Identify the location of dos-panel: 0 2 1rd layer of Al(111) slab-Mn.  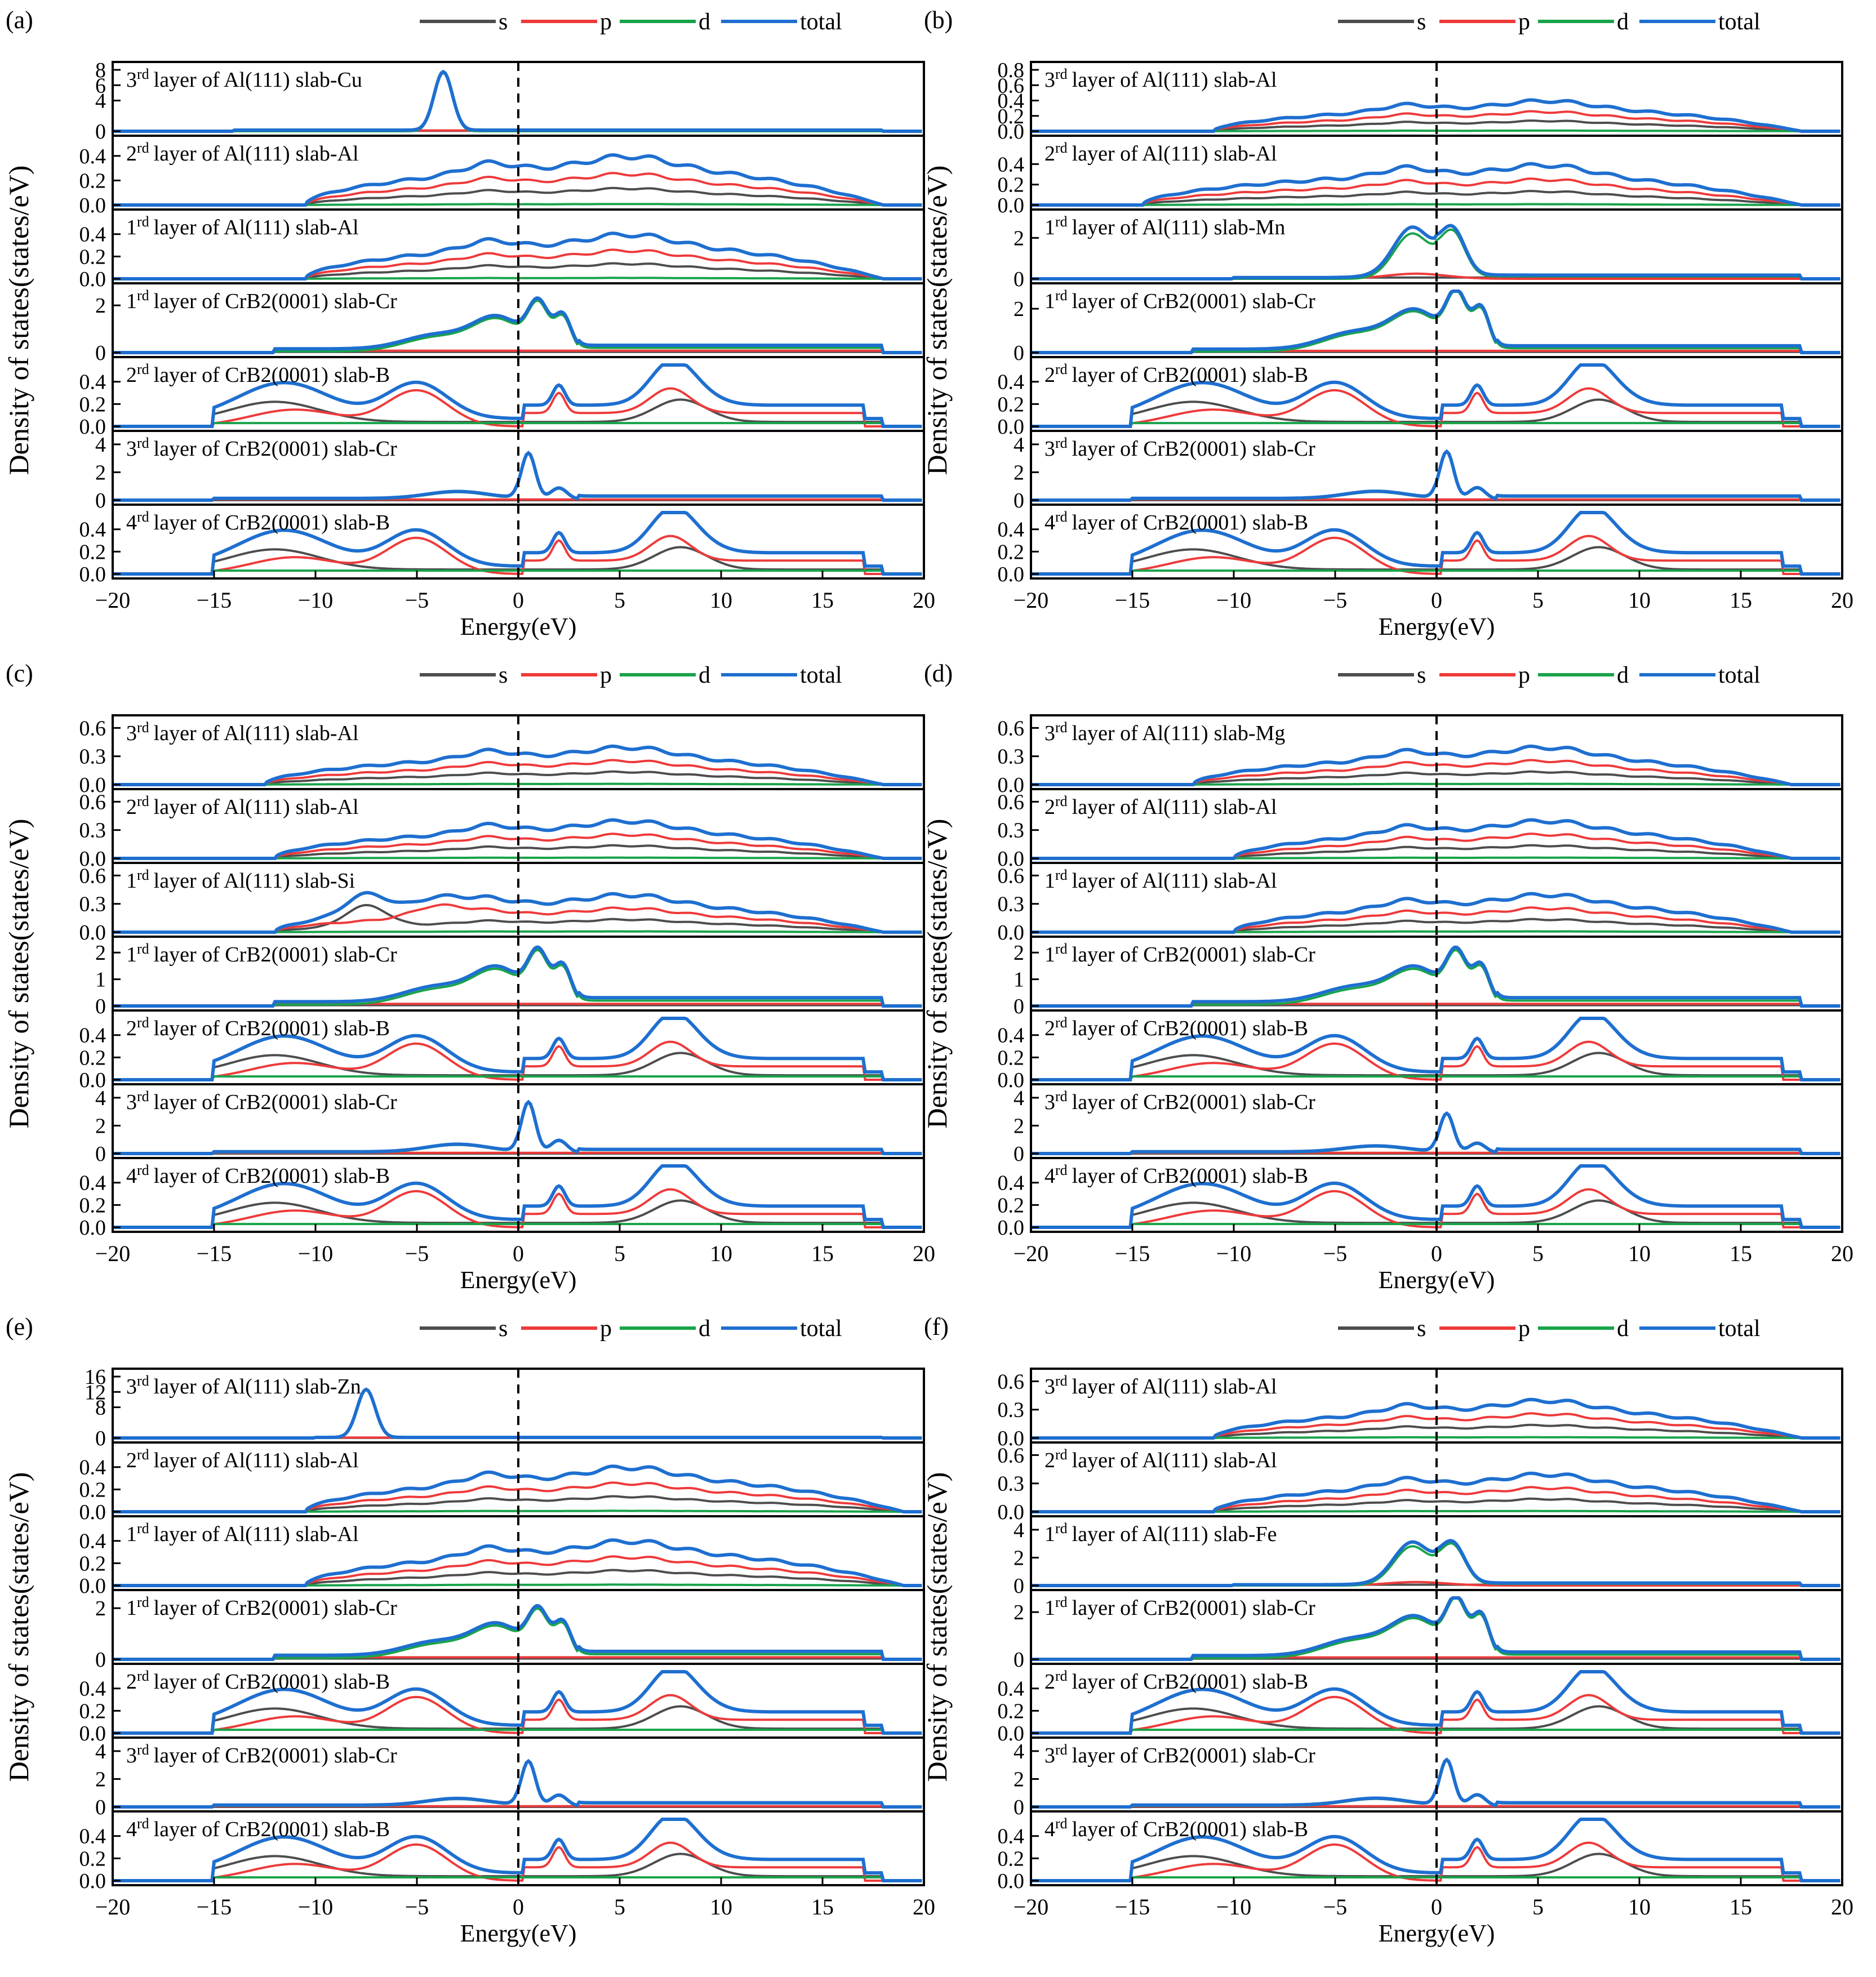
(1428, 249).